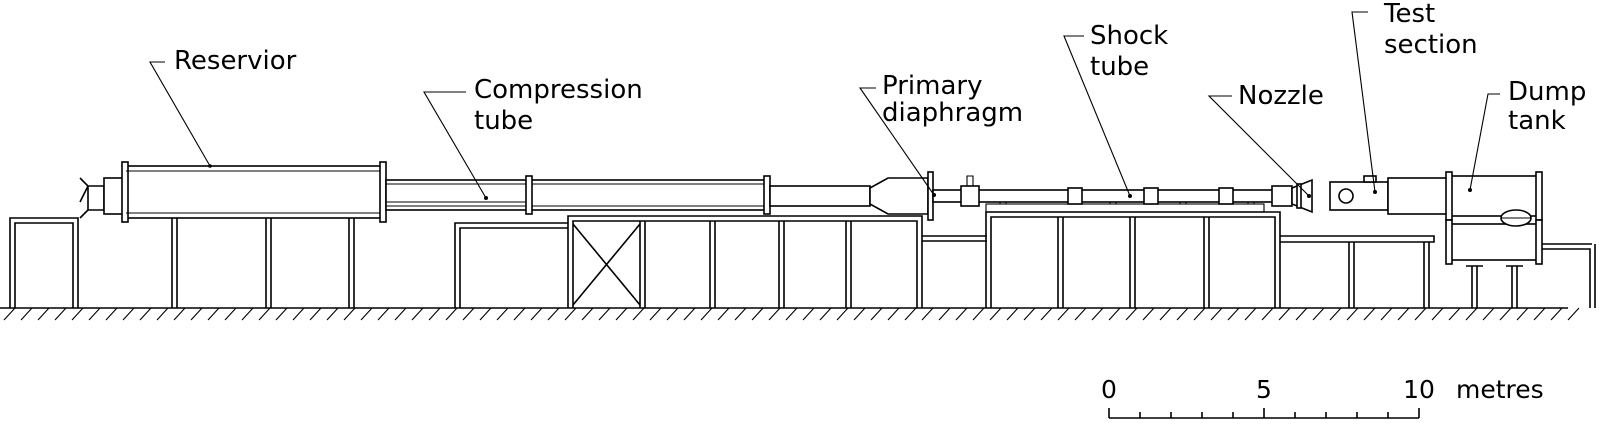  What do you see at coordinates (1370, 179) in the screenshot?
I see `test-section-port` at bounding box center [1370, 179].